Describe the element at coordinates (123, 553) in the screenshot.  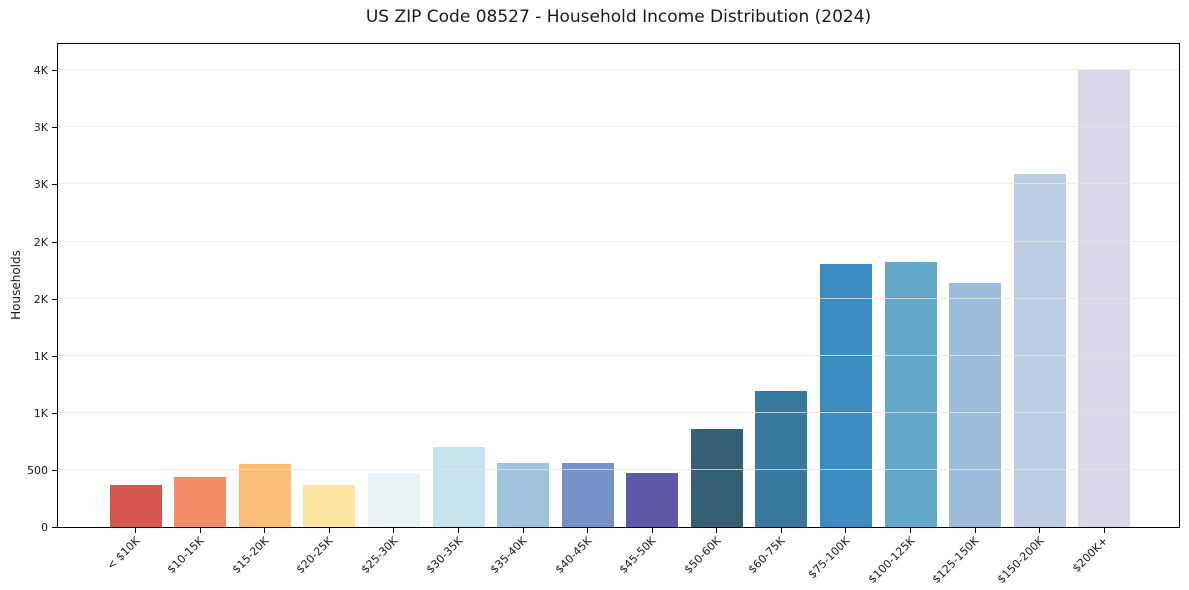
I see `x-tick-label: < $10K` at that location.